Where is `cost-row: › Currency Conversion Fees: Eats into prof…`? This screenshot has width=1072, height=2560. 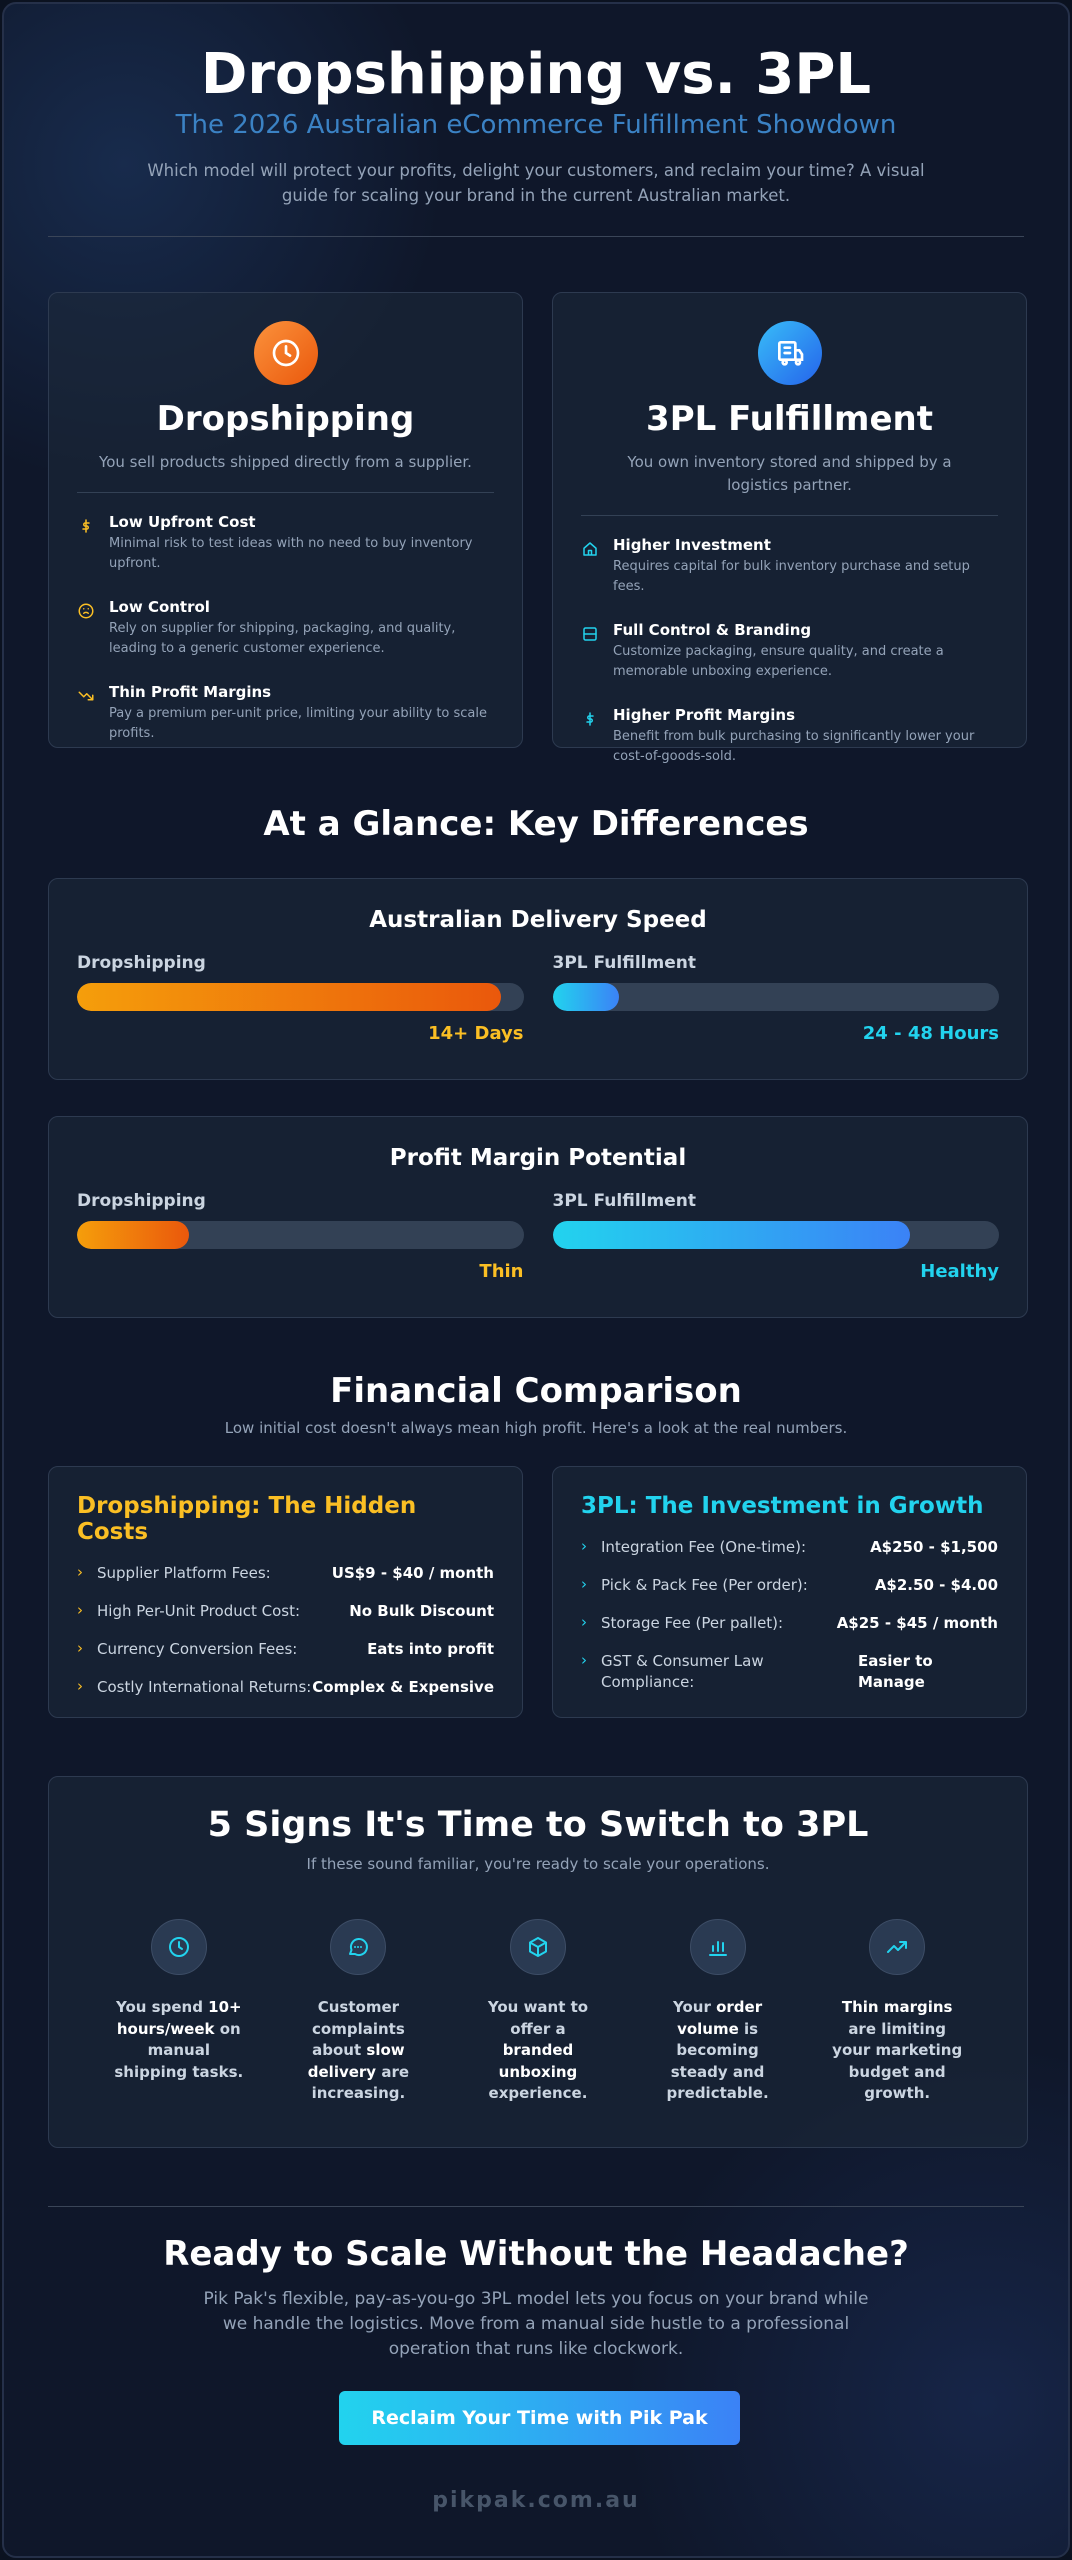 cost-row: › Currency Conversion Fees: Eats into prof… is located at coordinates (285, 1649).